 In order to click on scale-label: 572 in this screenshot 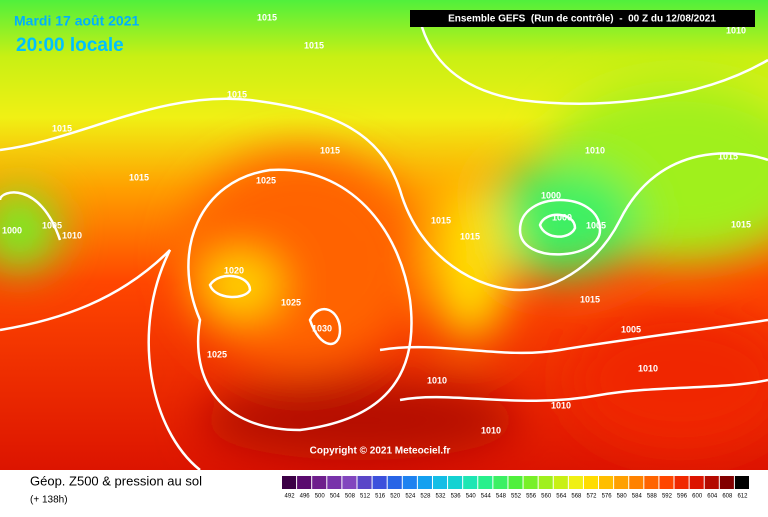, I will do `click(591, 497)`.